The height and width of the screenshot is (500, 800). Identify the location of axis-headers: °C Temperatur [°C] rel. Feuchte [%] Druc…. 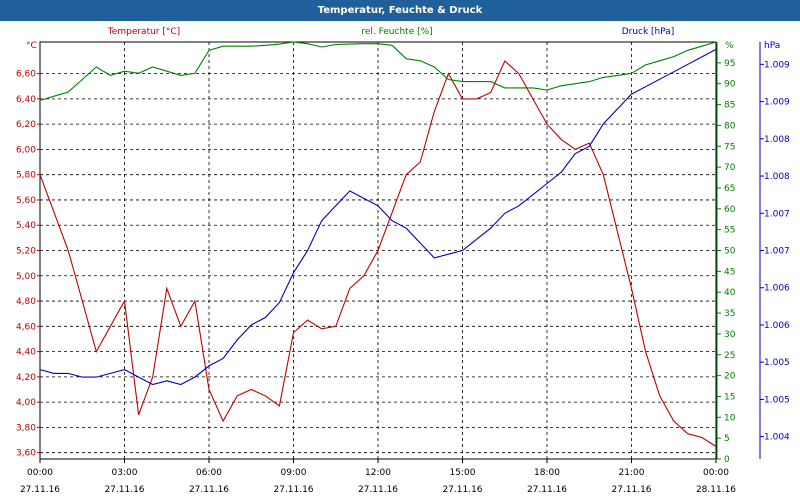
(403, 39).